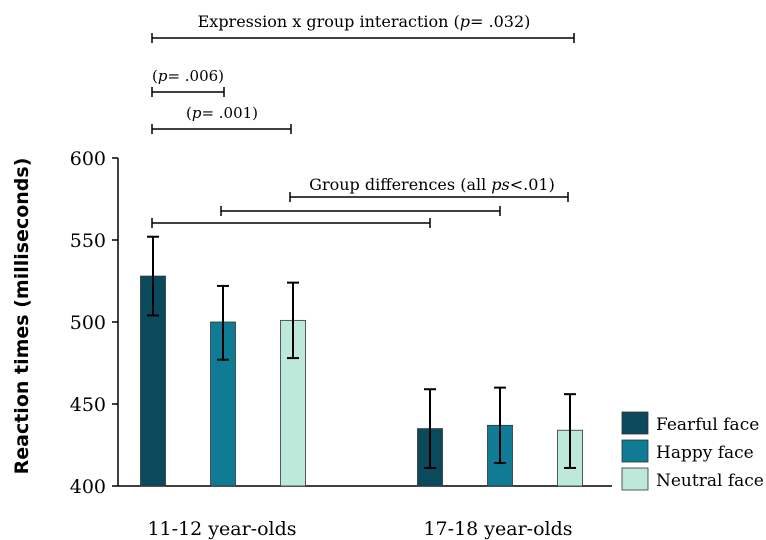 This screenshot has height=540, width=766. I want to click on p2-p: p, so click(197, 113).